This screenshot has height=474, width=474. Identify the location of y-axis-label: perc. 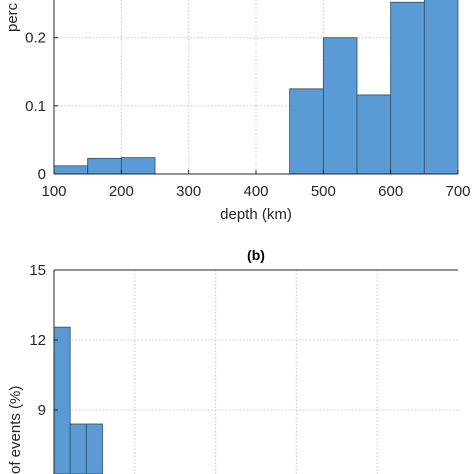
(12, 17).